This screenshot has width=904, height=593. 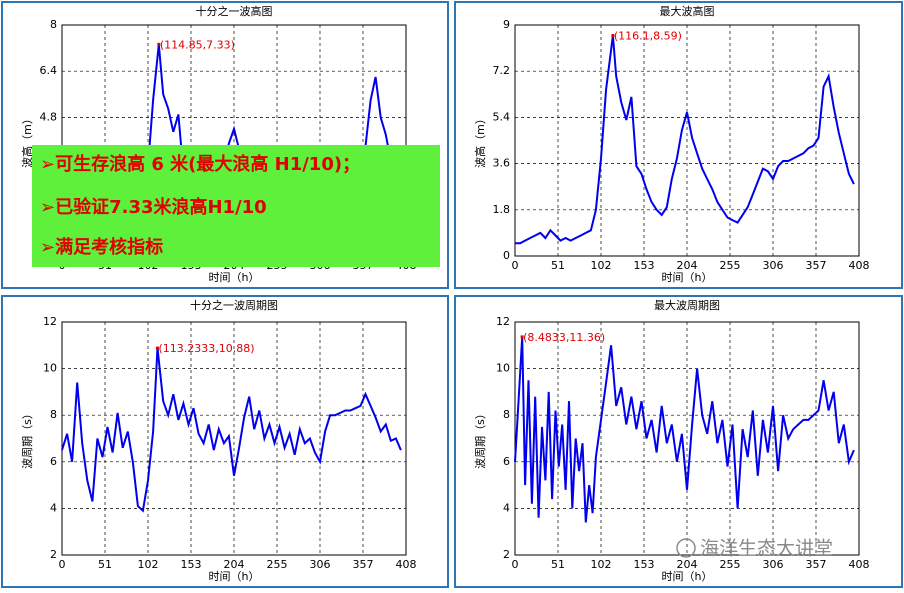 I want to click on overlay-line: ➢可生存浪高 6 米(最大浪高 H1/10)；, so click(x=200, y=164).